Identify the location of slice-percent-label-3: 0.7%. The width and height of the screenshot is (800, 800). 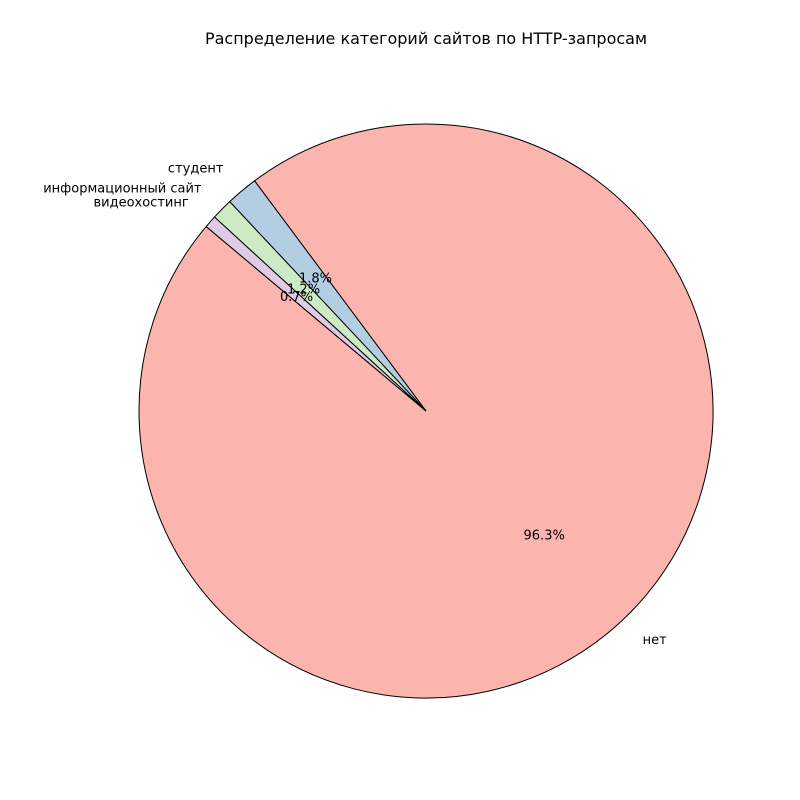
(296, 297).